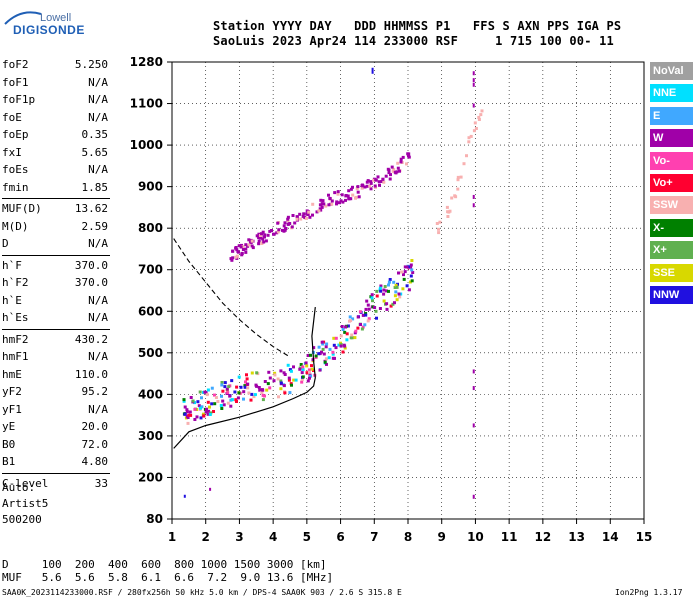 This screenshot has height=600, width=700. I want to click on param-row-md: M(D) 2.59, so click(55, 227).